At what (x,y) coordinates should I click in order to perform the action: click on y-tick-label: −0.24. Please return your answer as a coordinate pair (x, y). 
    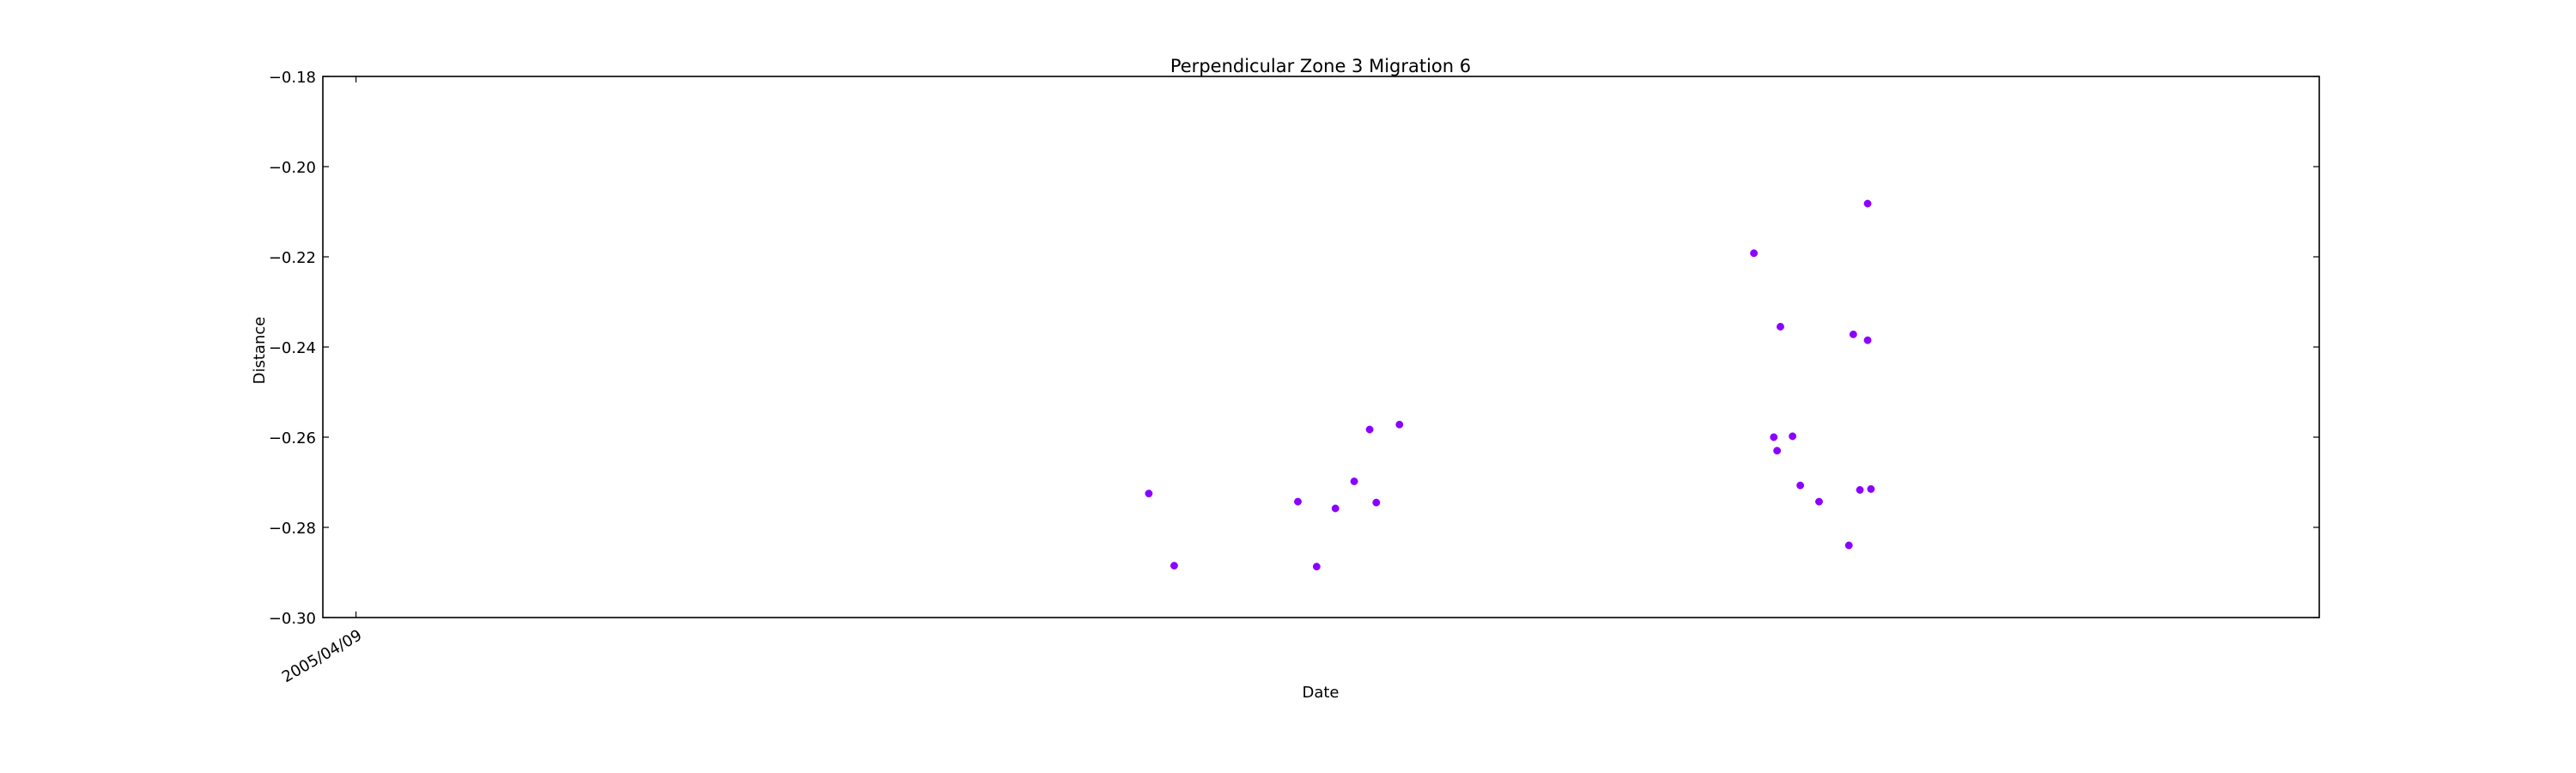
    Looking at the image, I should click on (292, 348).